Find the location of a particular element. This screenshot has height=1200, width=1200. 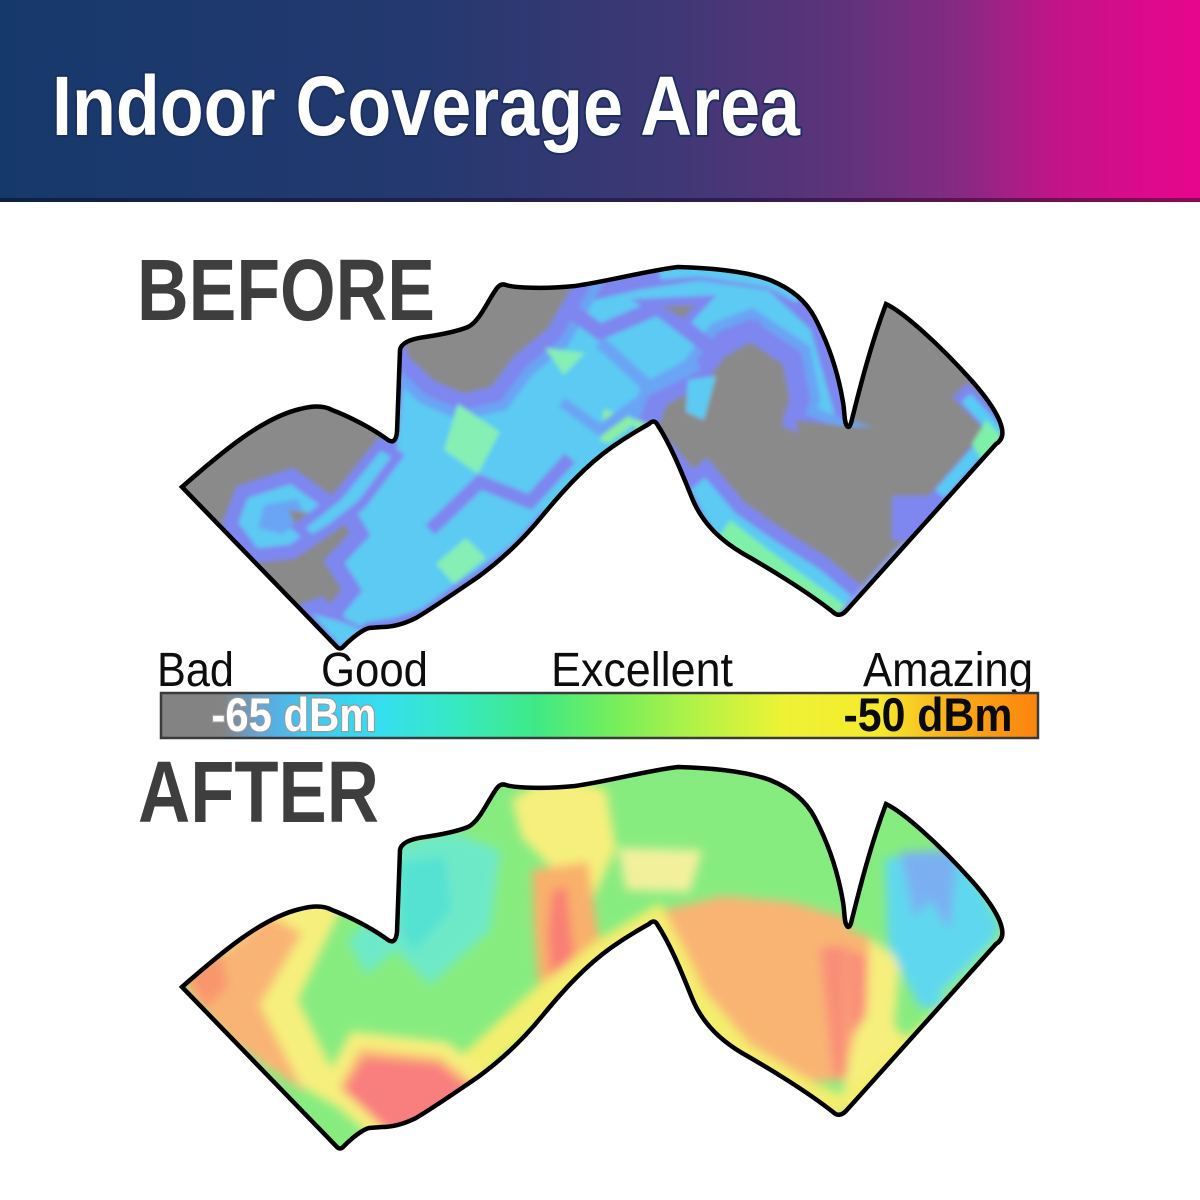

svg-text: AFTER is located at coordinates (258, 792).